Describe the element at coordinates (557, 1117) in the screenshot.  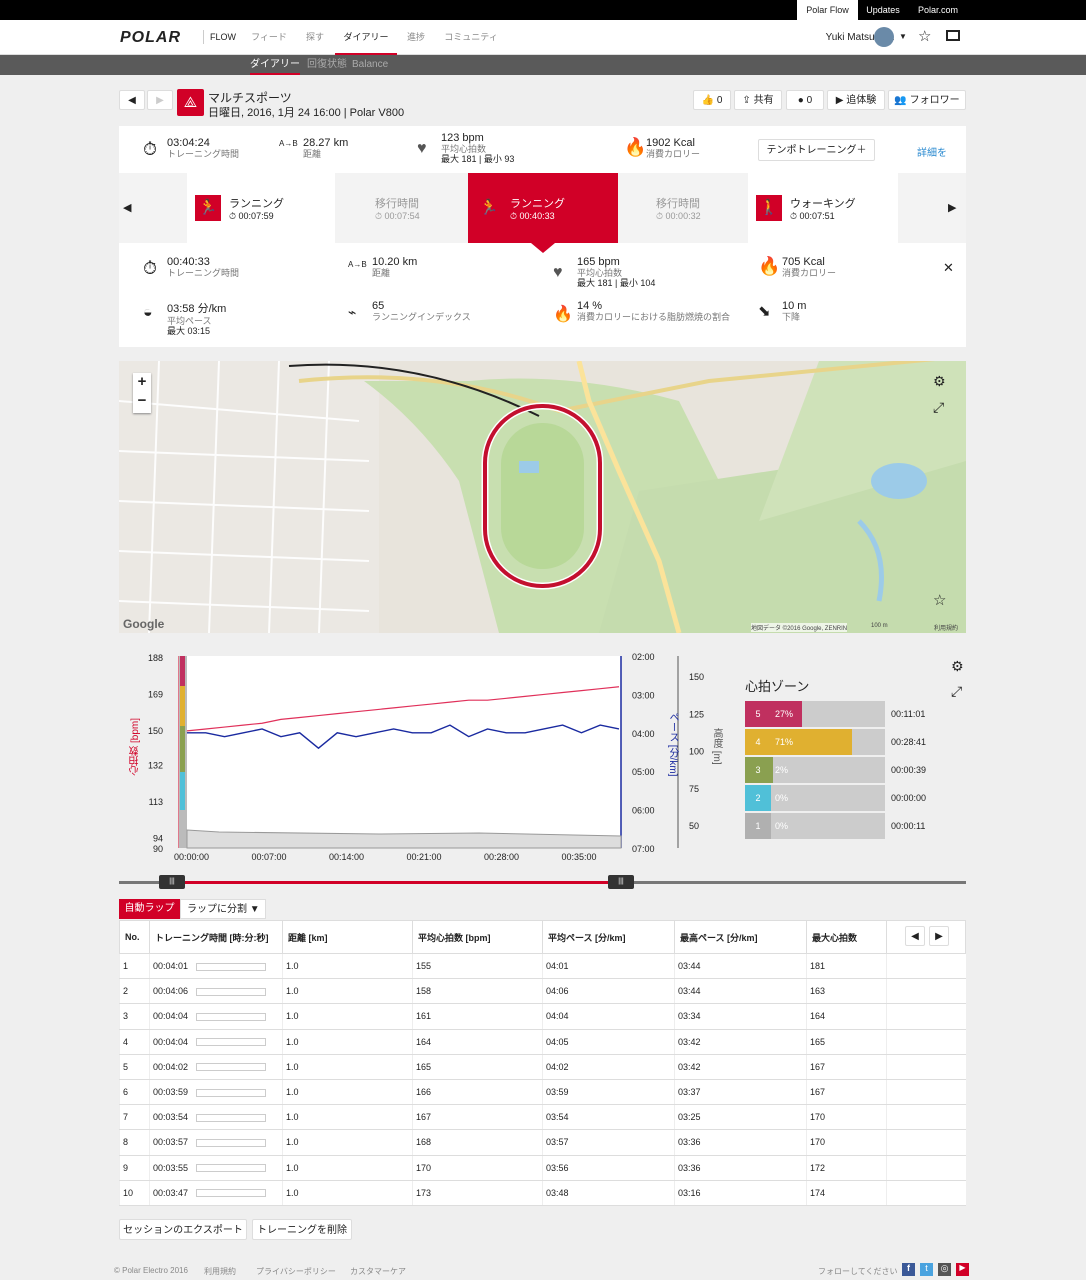
I see `cell-value: 03:54` at that location.